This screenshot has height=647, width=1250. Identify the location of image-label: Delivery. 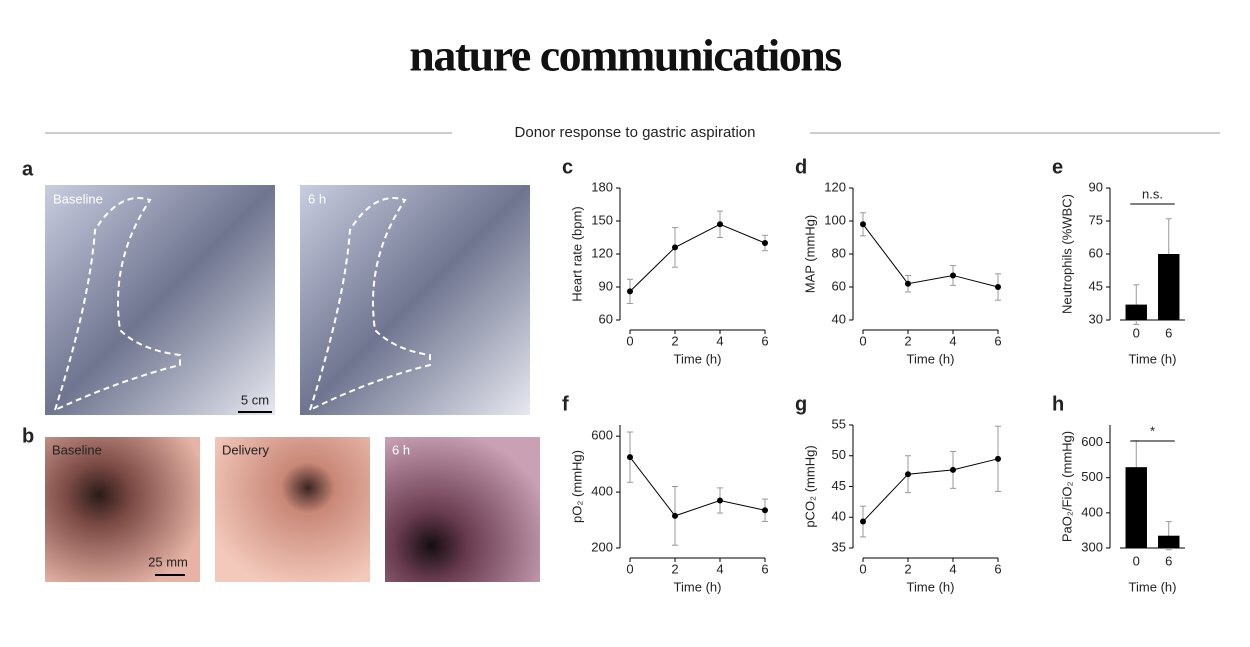
(245, 449).